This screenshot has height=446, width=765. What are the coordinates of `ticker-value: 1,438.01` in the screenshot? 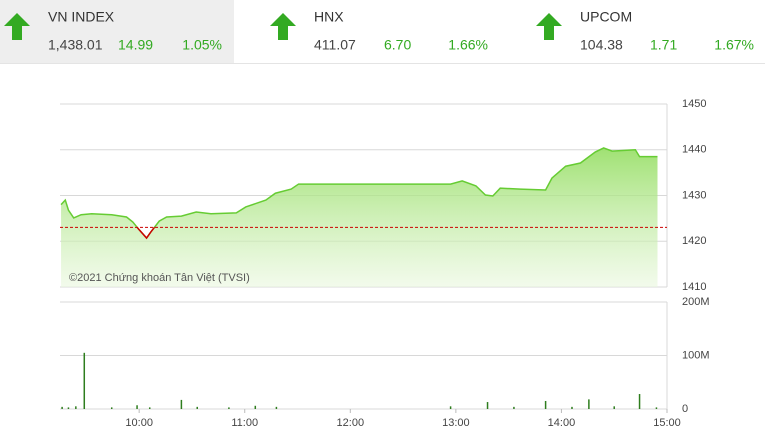 It's located at (75, 45).